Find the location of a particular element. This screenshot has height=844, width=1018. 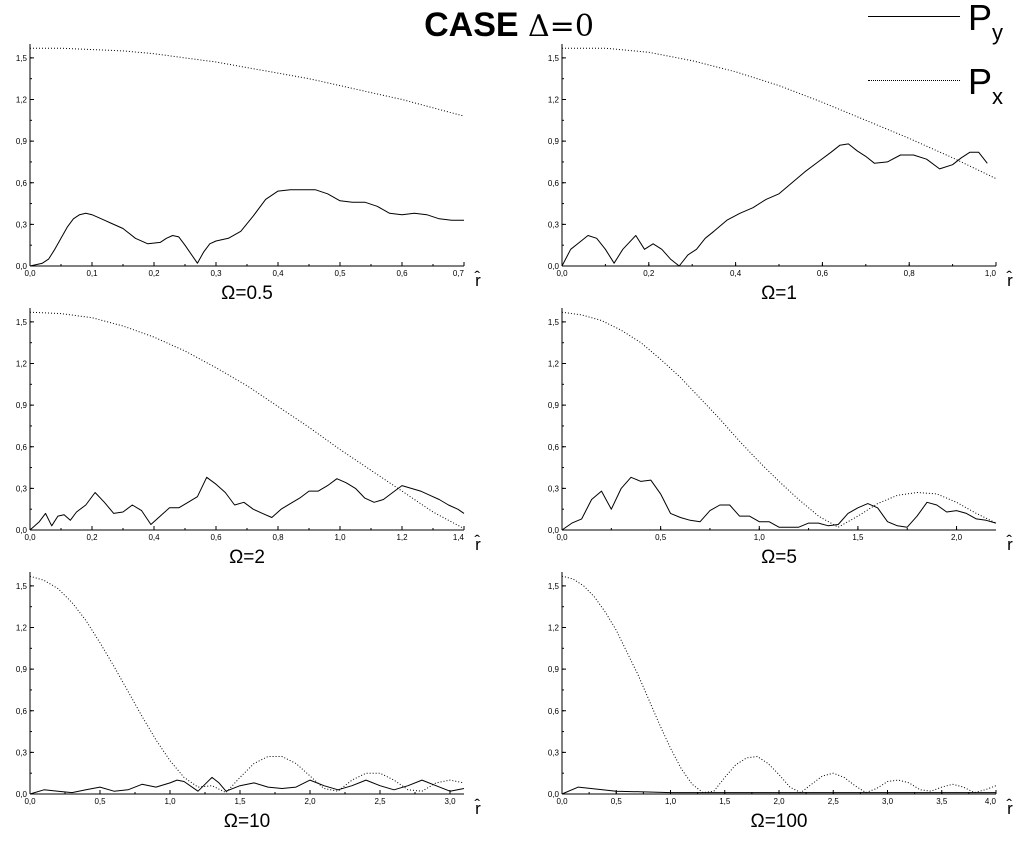

chart-panel-4: 0,0 0,5 1,0 1,5 2,0 0,0 0,3 0,6 0,9 1,2 1,5 r̂ Ω=5 is located at coordinates (780, 438).